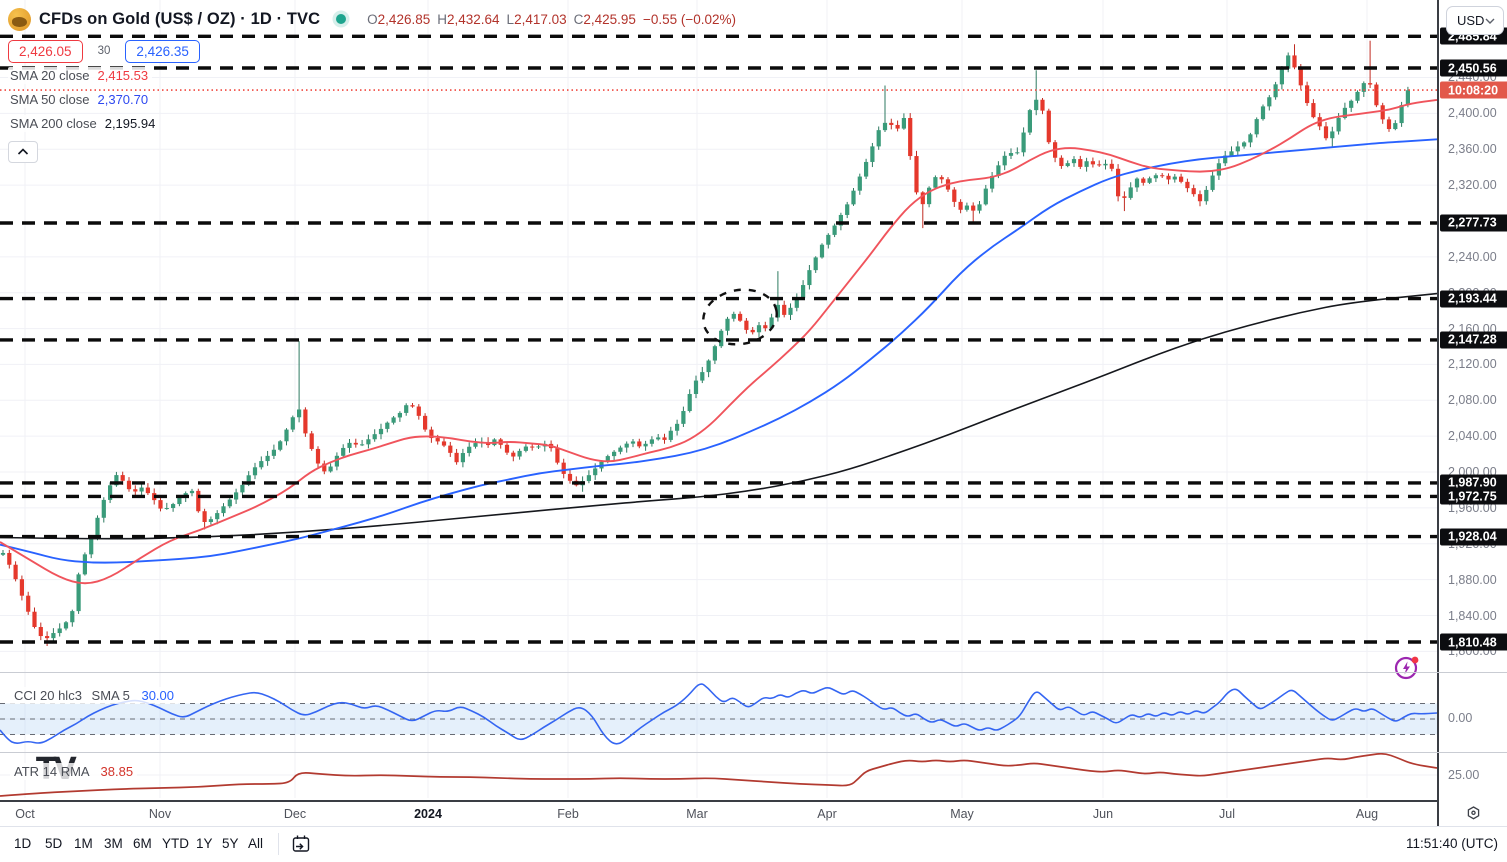  I want to click on legend-collapse-button, so click(23, 152).